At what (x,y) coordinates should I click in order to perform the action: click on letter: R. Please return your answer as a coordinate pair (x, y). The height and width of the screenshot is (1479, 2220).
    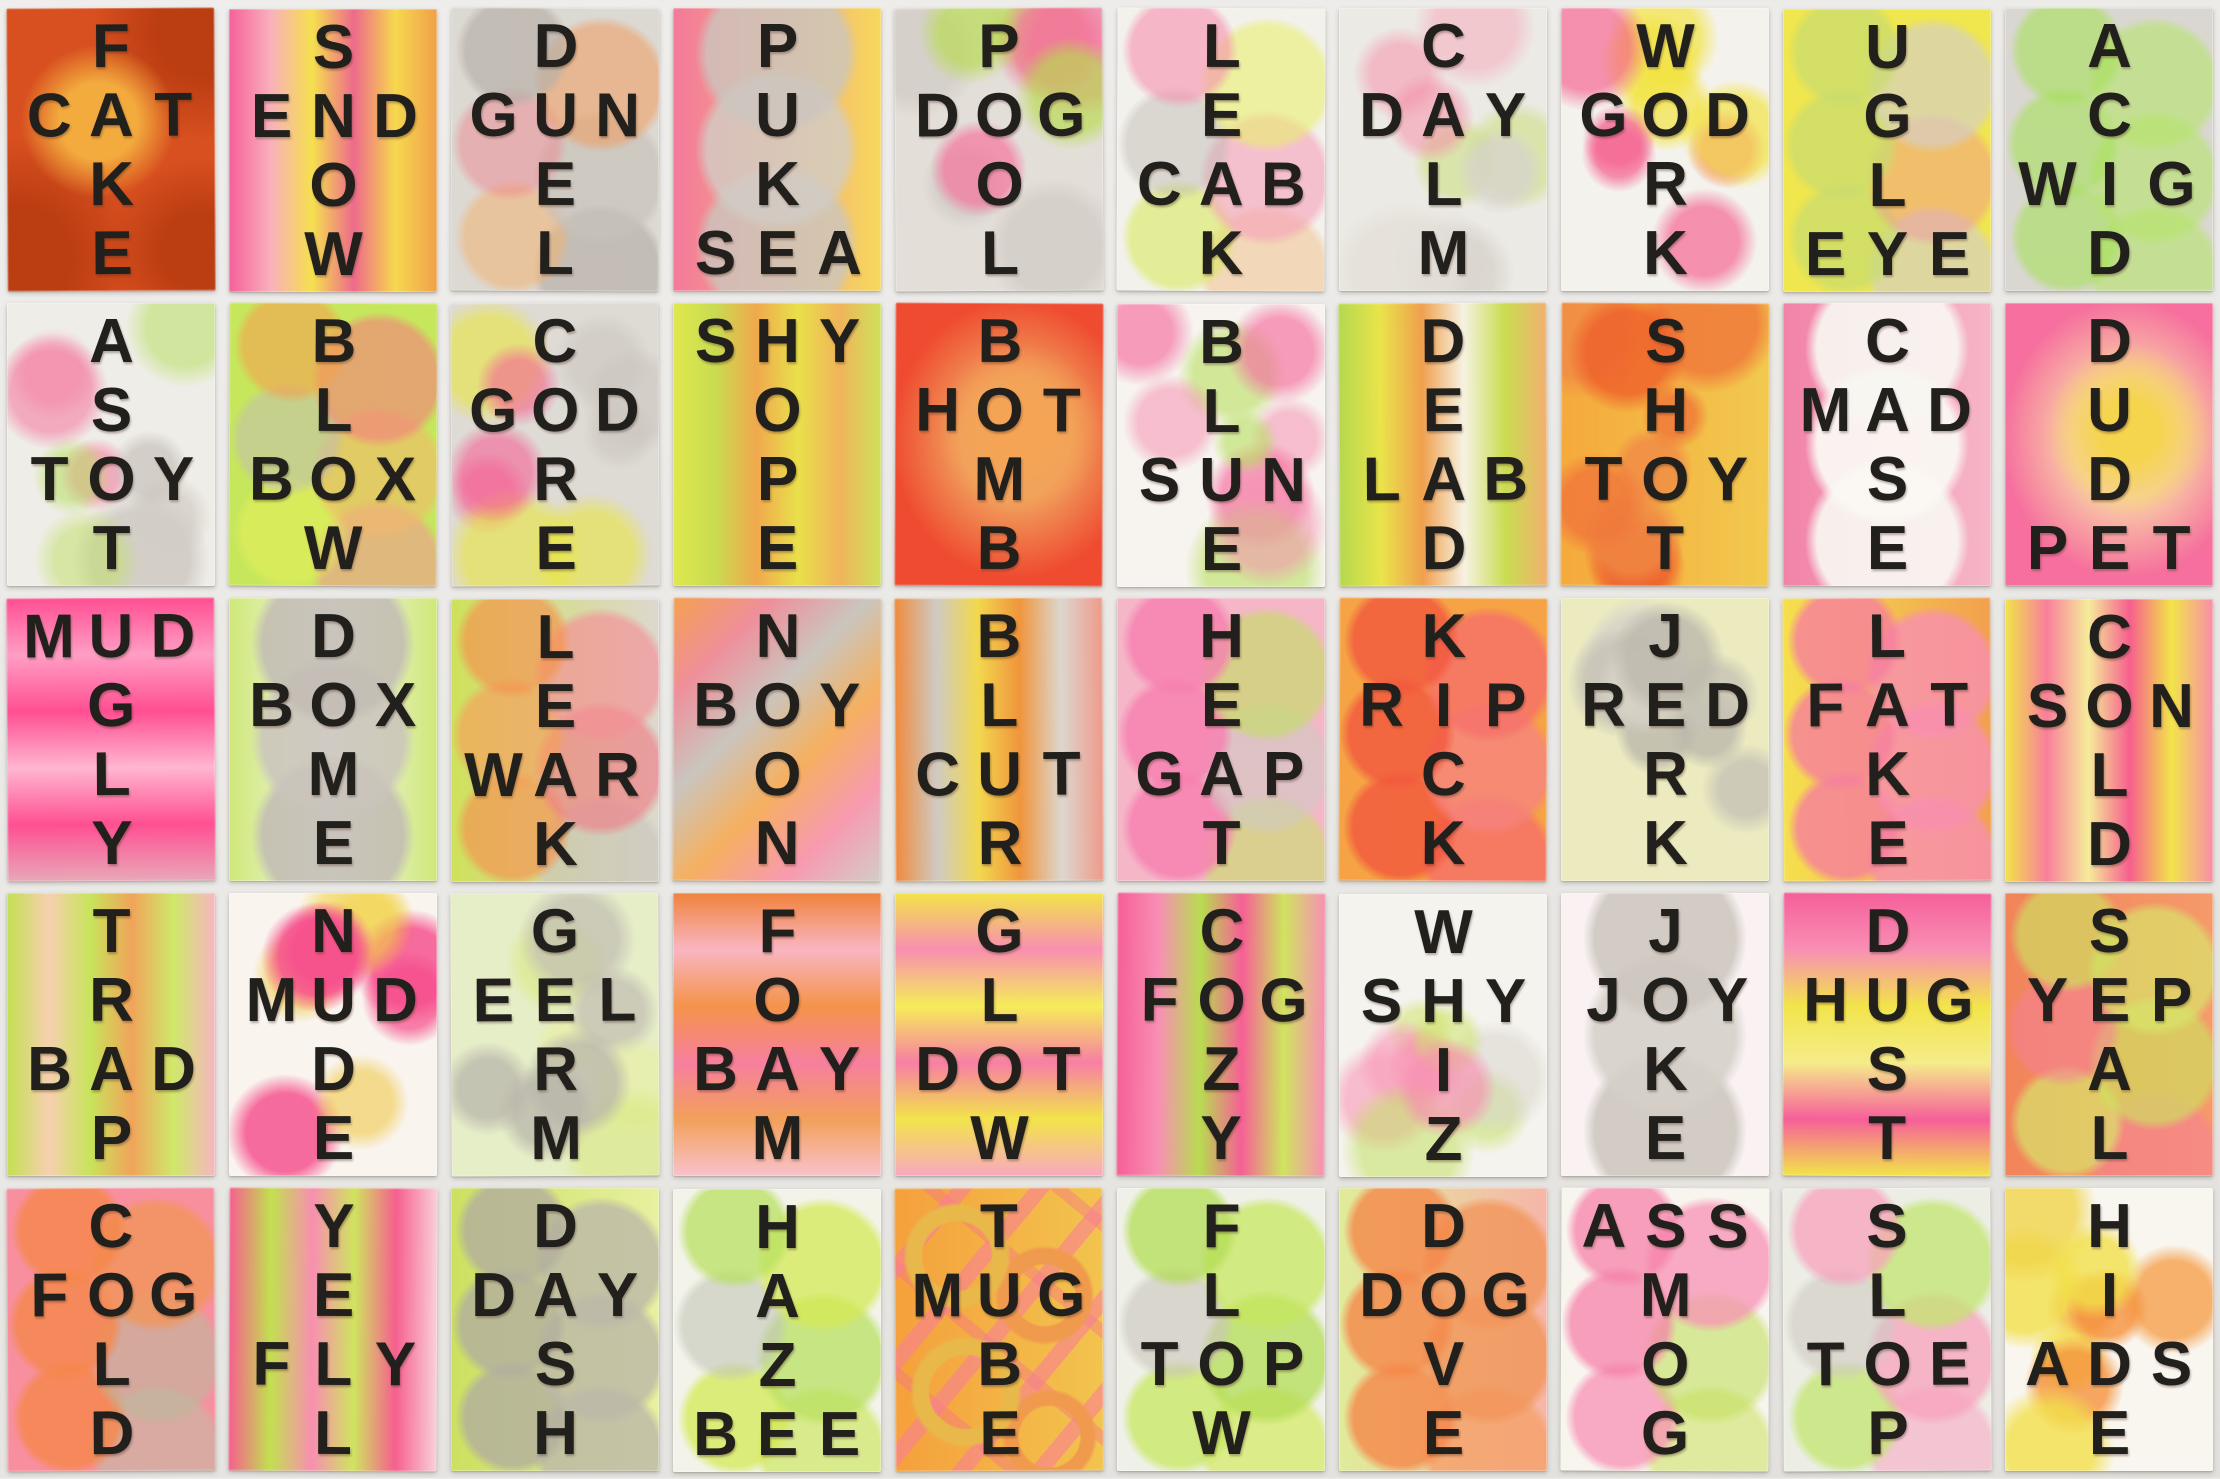
    Looking at the image, I should click on (999, 842).